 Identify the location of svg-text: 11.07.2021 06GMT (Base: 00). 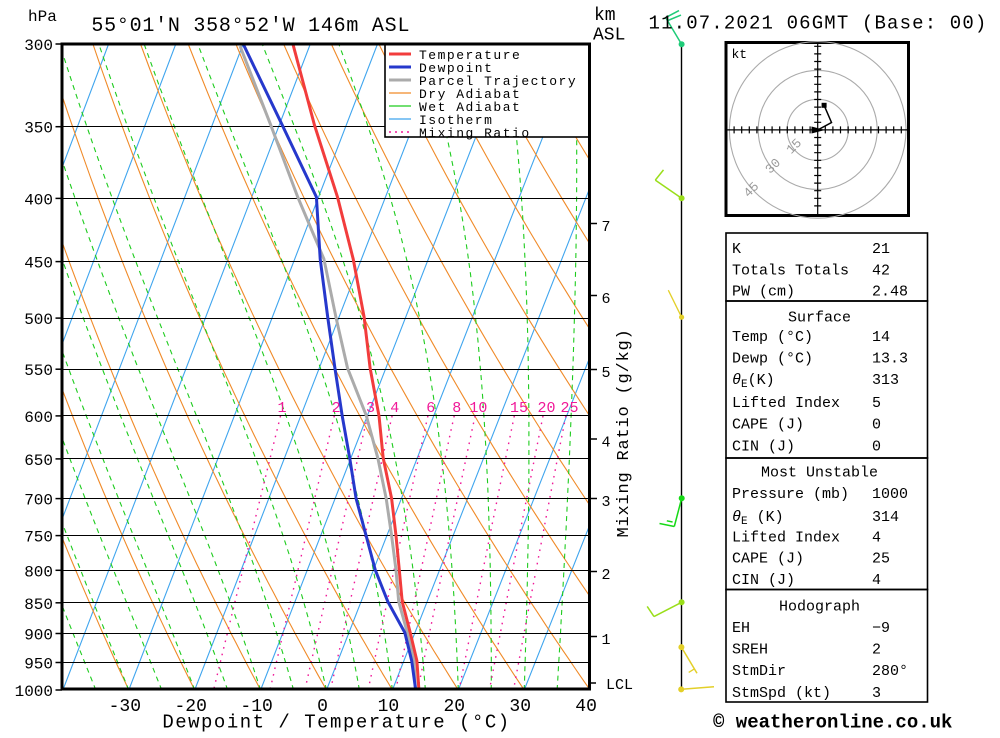
(818, 24).